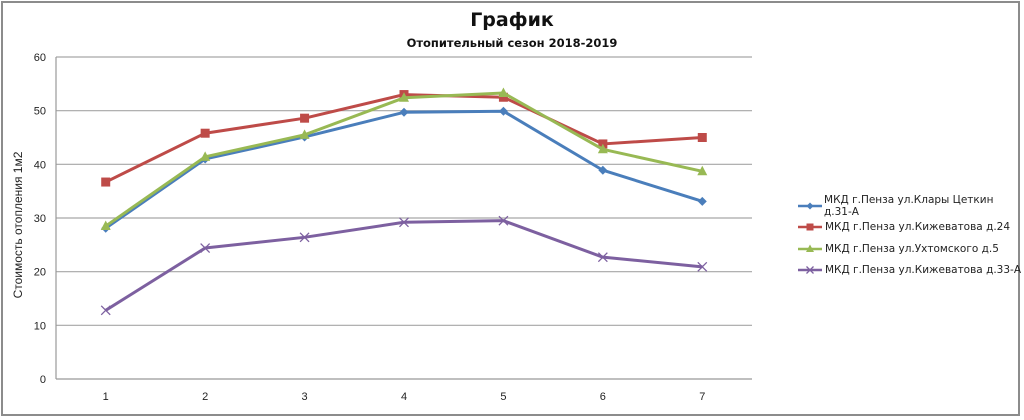 The image size is (1024, 420). I want to click on legend-item: МКД г.Пенза ул.Клары Цеткин д.31-А, so click(910, 205).